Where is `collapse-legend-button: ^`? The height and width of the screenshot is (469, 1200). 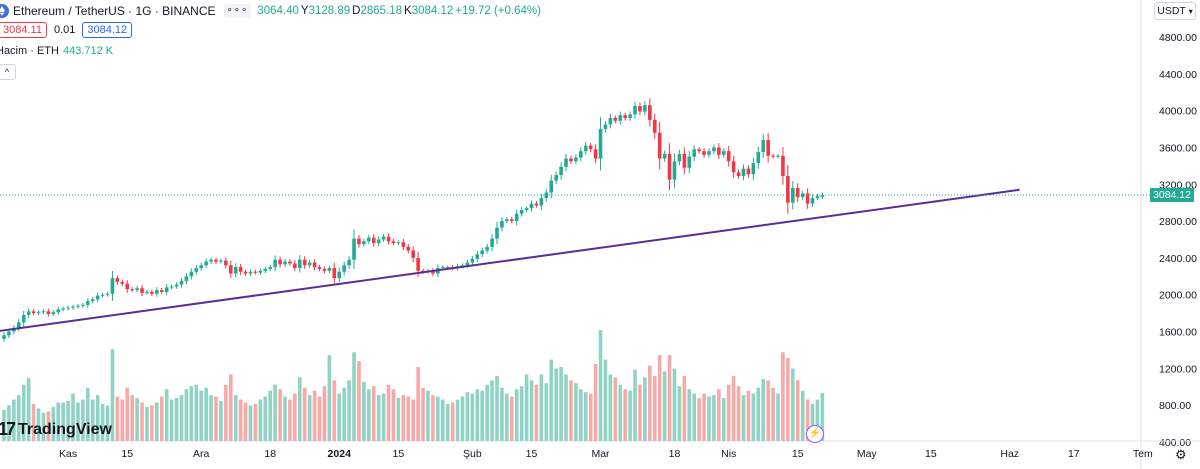 collapse-legend-button: ^ is located at coordinates (8, 72).